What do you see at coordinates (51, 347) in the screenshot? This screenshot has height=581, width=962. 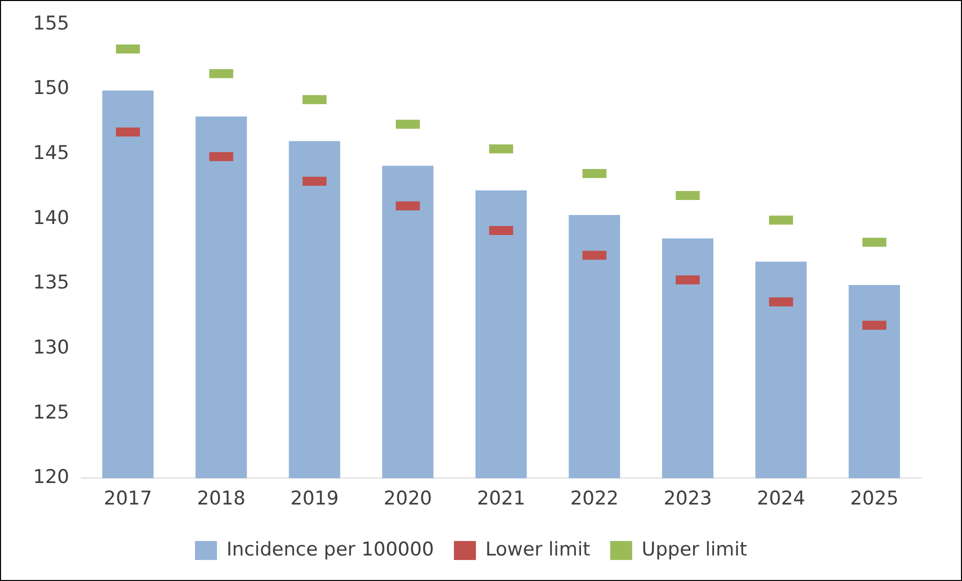 I see `y-tick-label: 130` at bounding box center [51, 347].